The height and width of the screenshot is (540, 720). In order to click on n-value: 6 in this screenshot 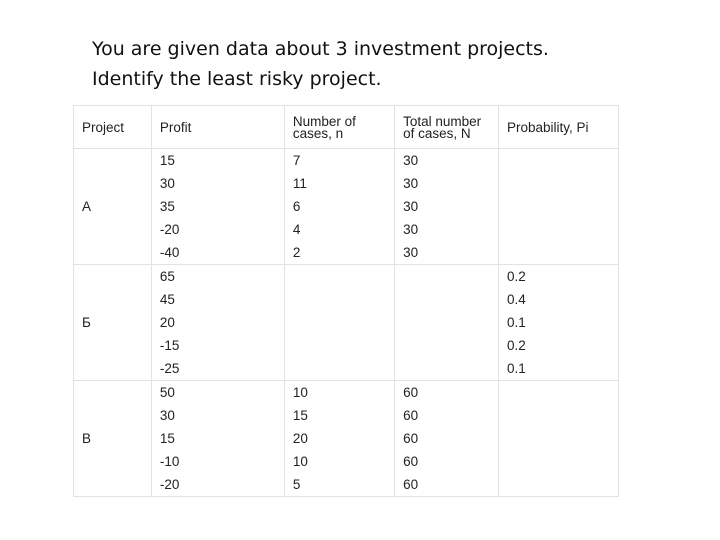, I will do `click(296, 206)`.